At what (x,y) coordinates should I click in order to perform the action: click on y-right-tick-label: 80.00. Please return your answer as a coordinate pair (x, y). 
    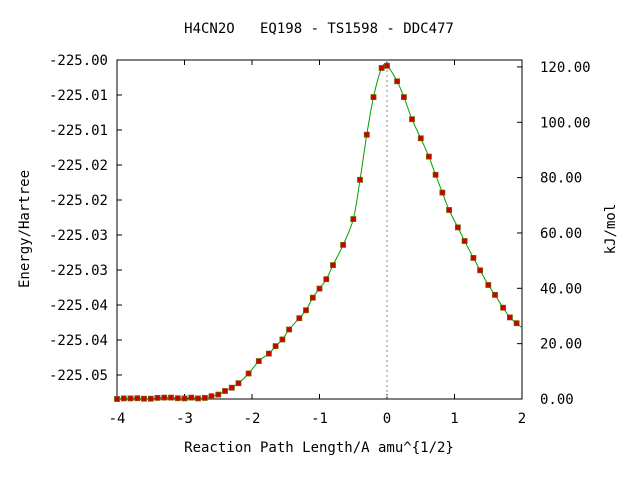
    Looking at the image, I should click on (561, 179).